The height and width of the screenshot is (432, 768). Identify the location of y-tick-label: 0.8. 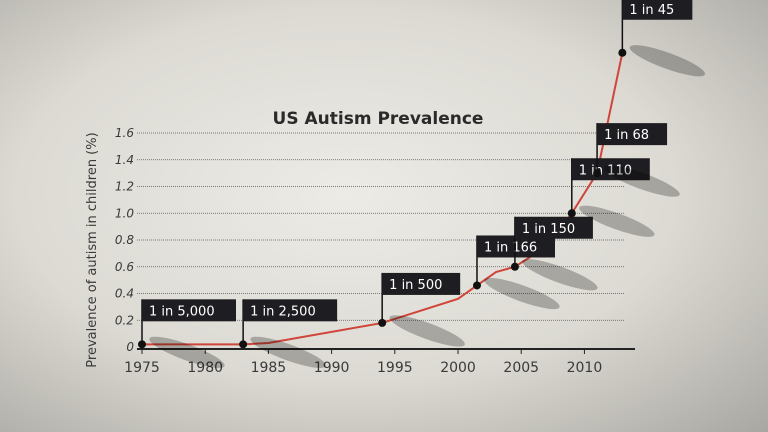
(124, 240).